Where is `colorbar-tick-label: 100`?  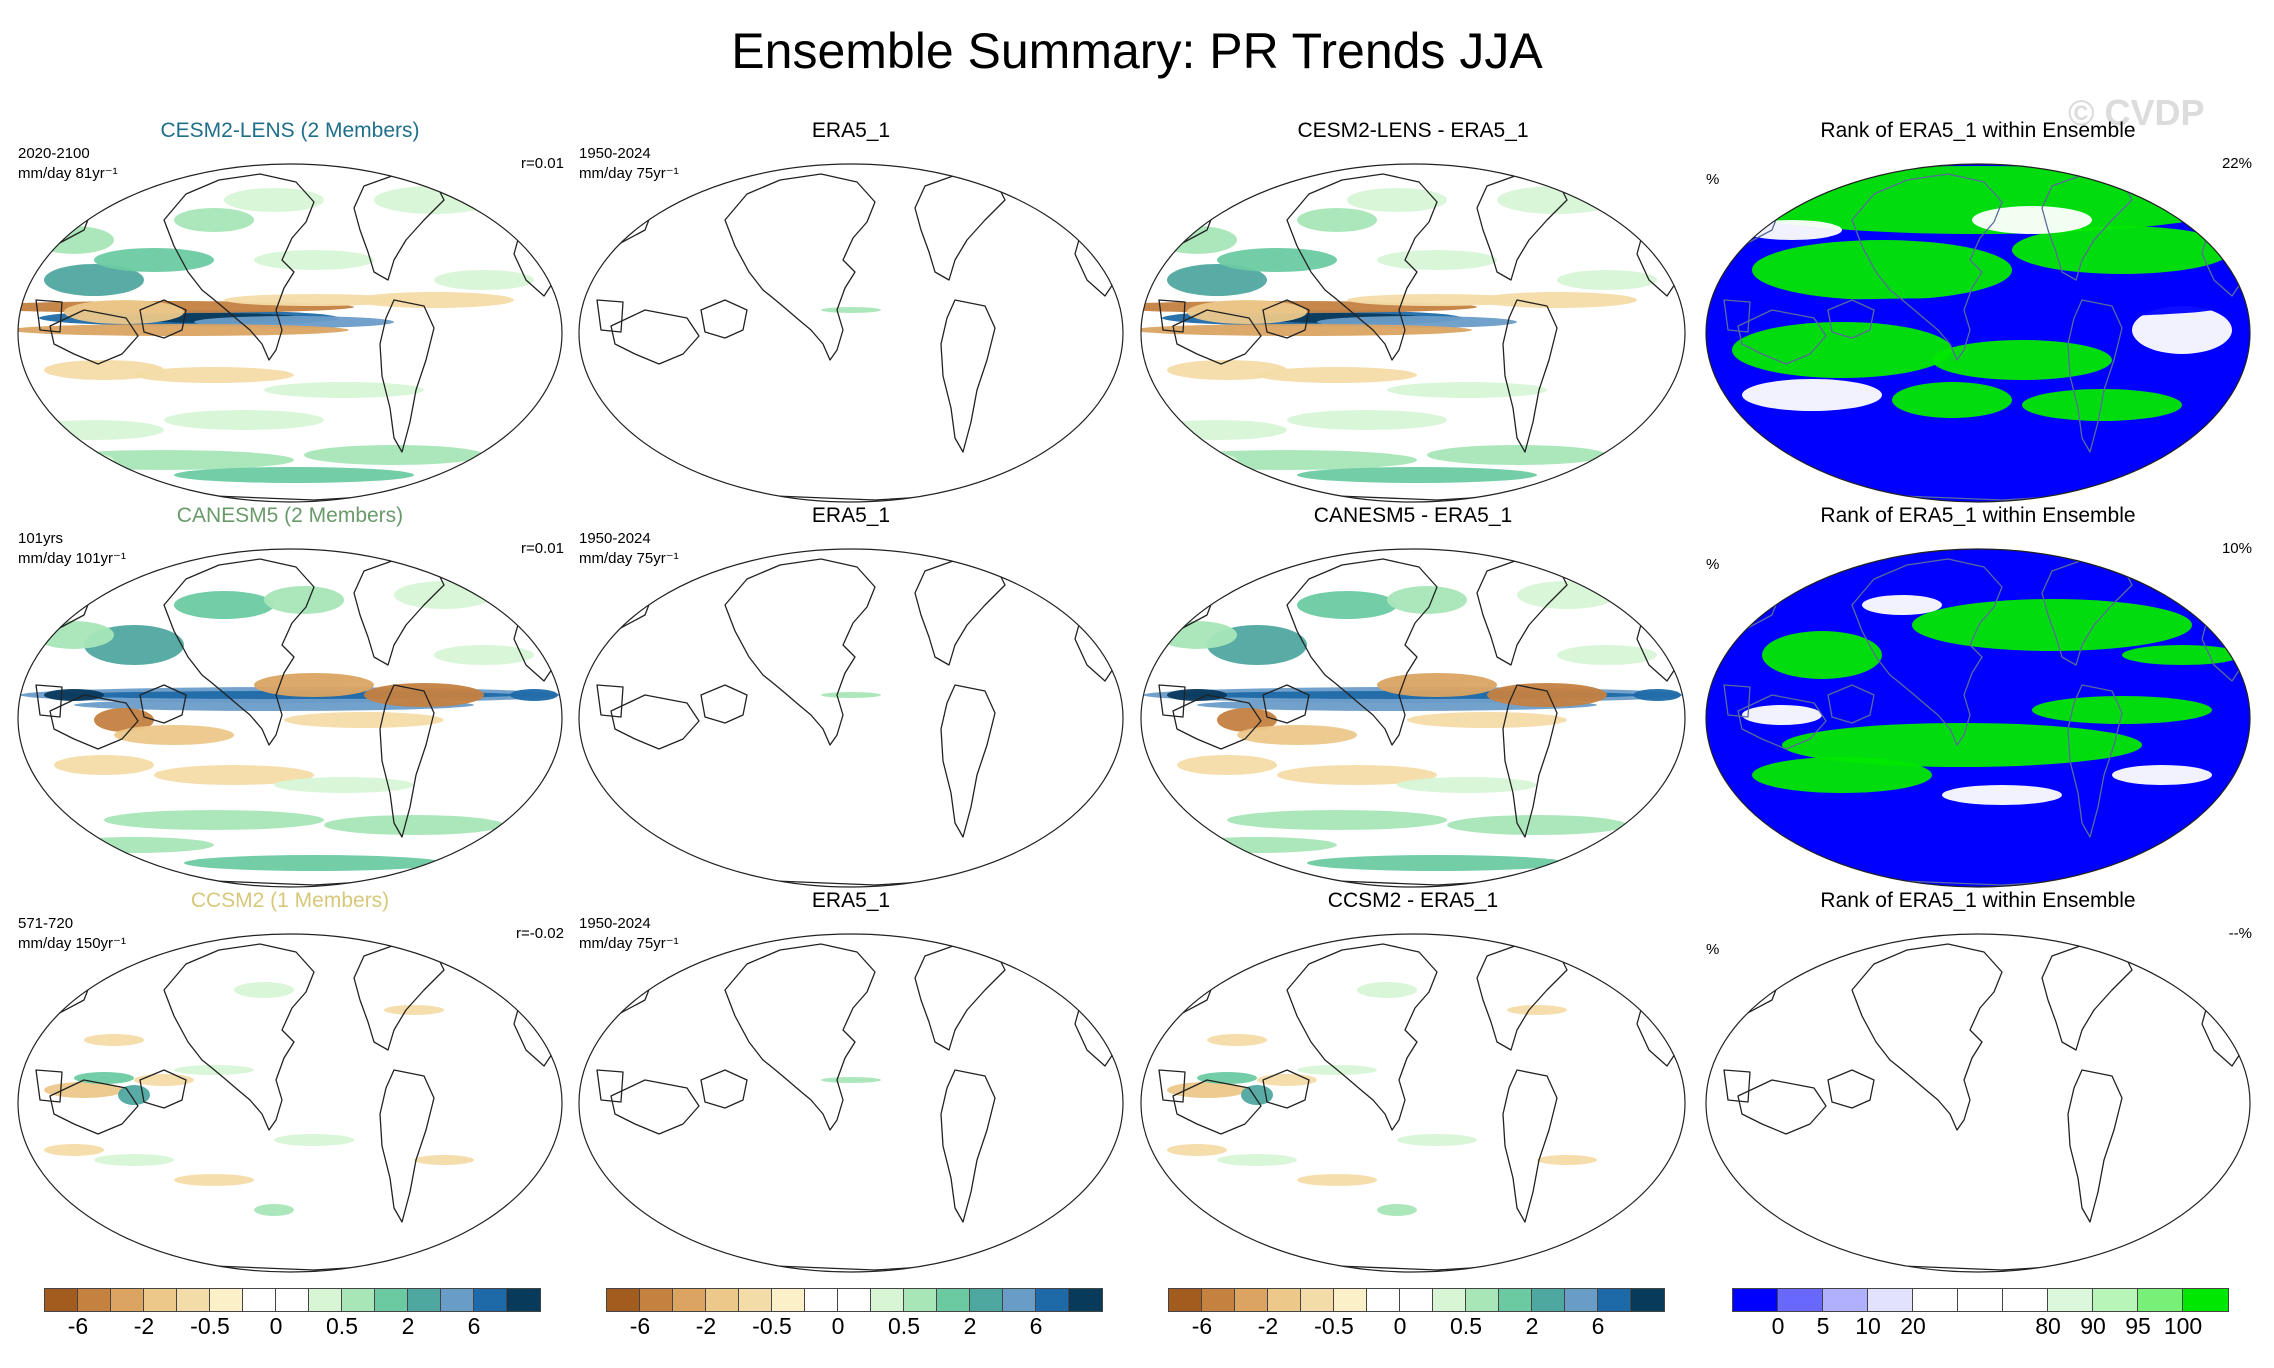 colorbar-tick-label: 100 is located at coordinates (2183, 1326).